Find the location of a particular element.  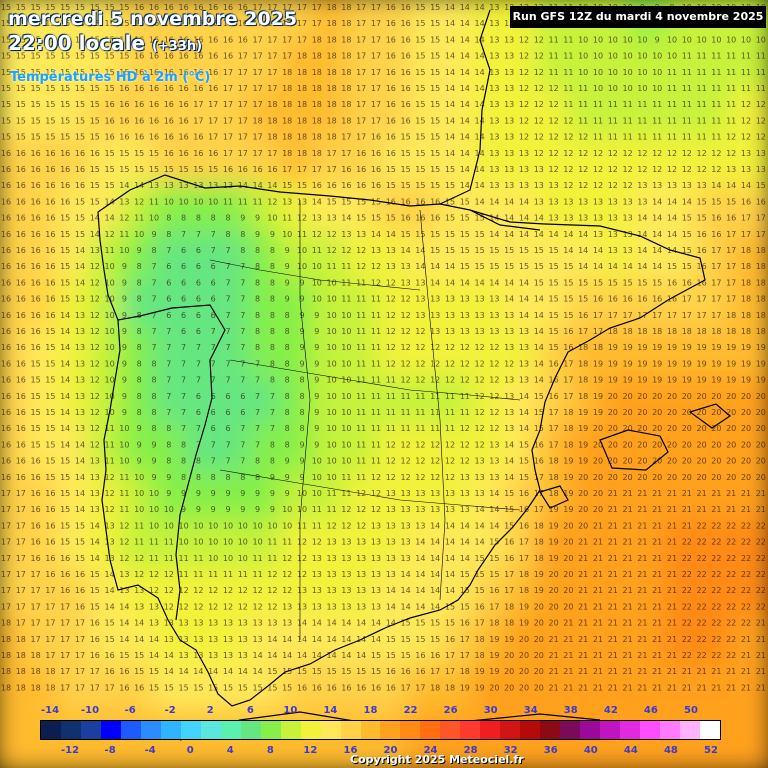

legend-tick-label: -8 is located at coordinates (110, 750).